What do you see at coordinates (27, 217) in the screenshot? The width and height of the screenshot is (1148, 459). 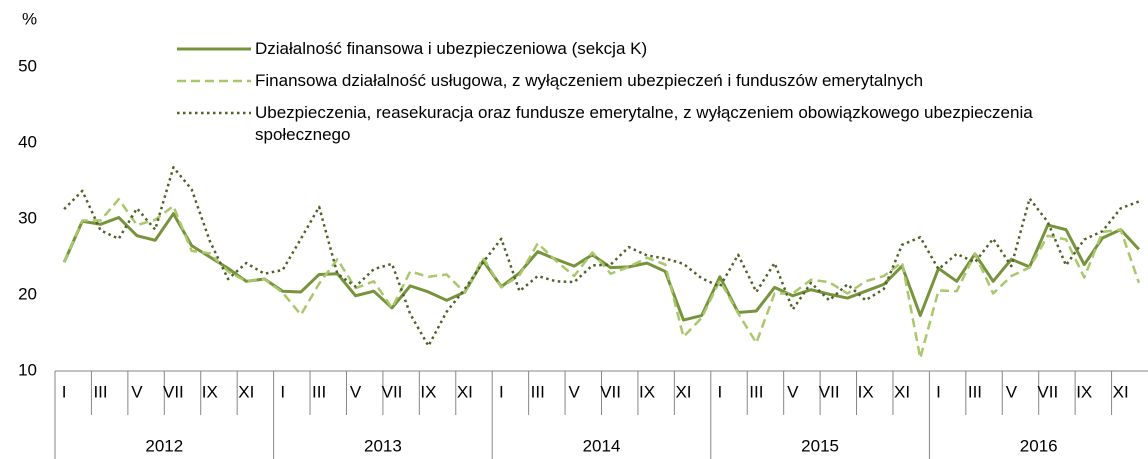 I see `y-tick-label: 30` at bounding box center [27, 217].